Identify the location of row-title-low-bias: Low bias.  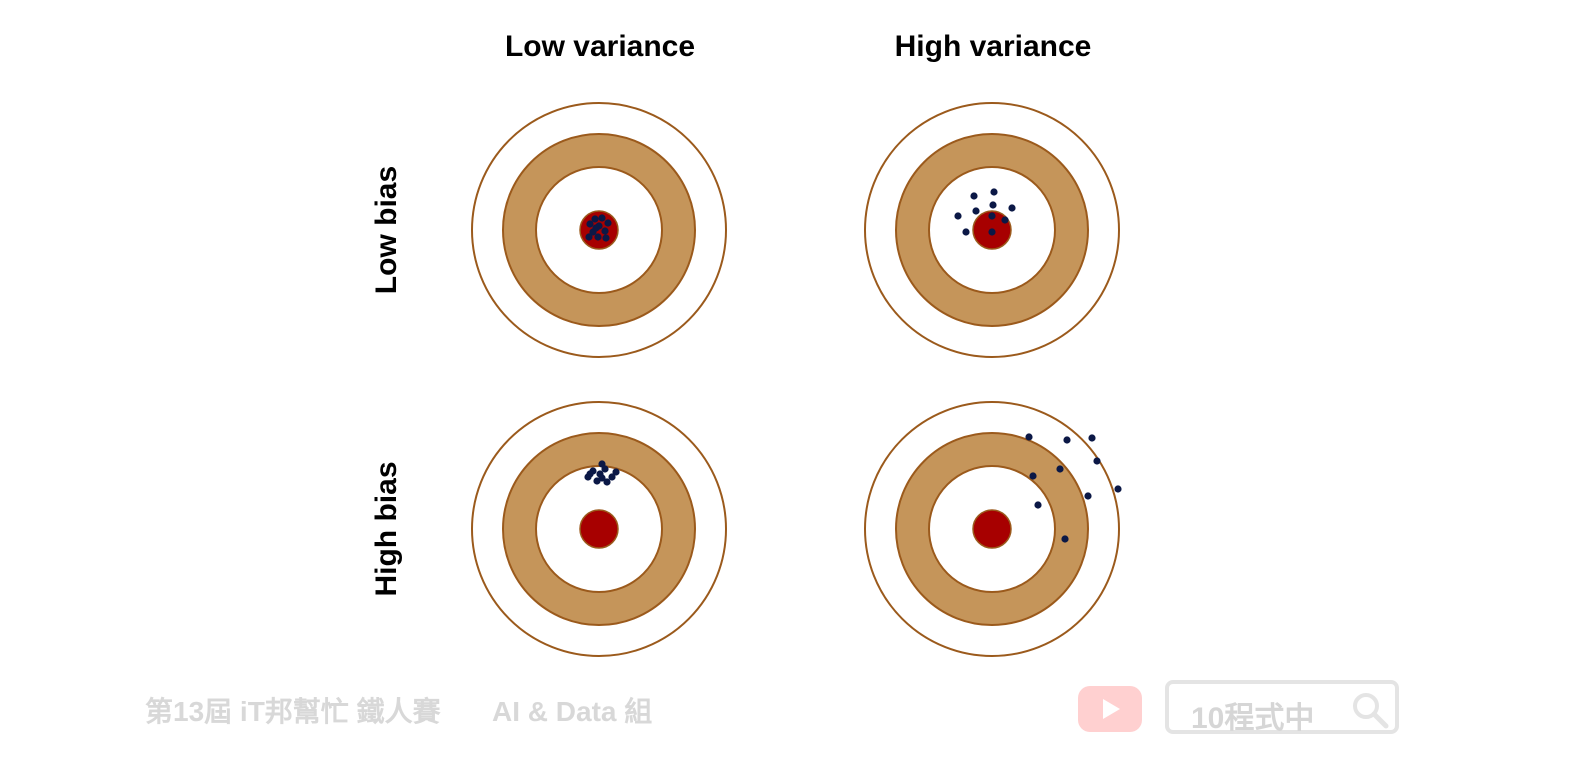
(386, 230).